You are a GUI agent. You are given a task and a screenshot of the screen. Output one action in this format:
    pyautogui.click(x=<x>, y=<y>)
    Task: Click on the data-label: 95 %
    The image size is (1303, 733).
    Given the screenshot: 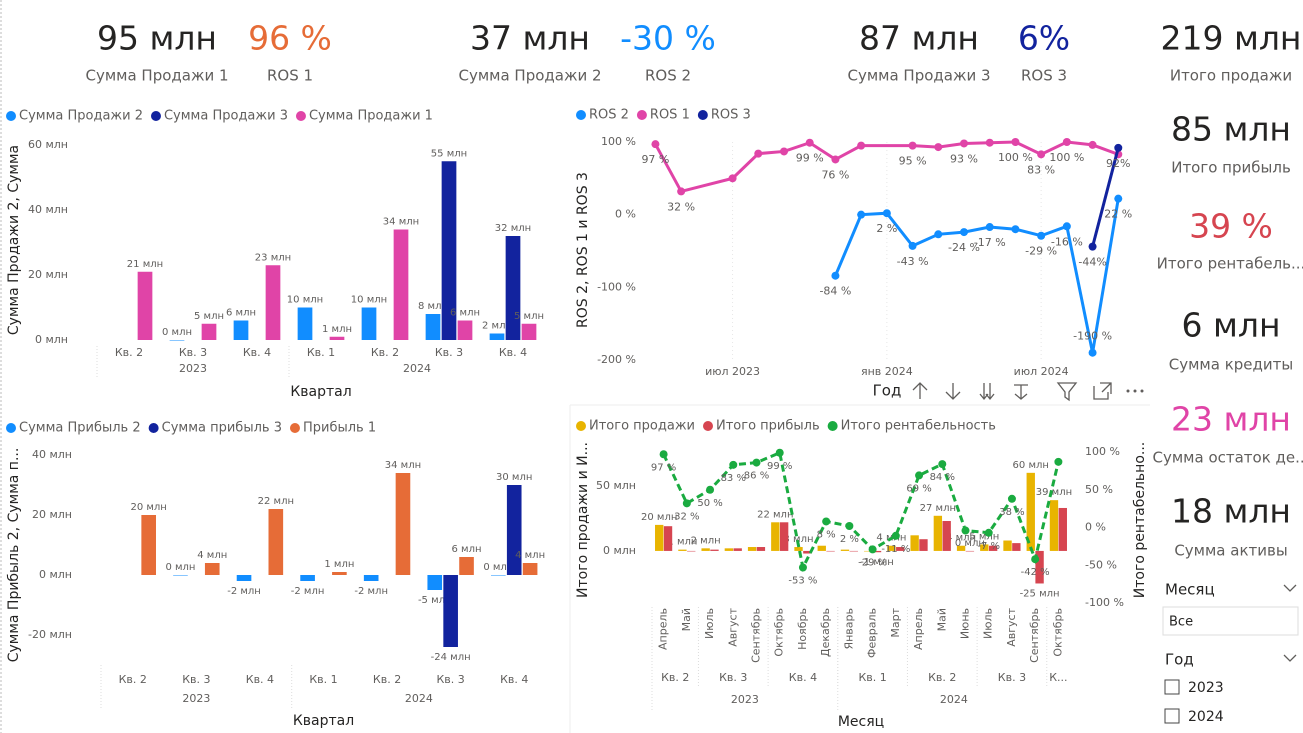 What is the action you would take?
    pyautogui.click(x=913, y=161)
    